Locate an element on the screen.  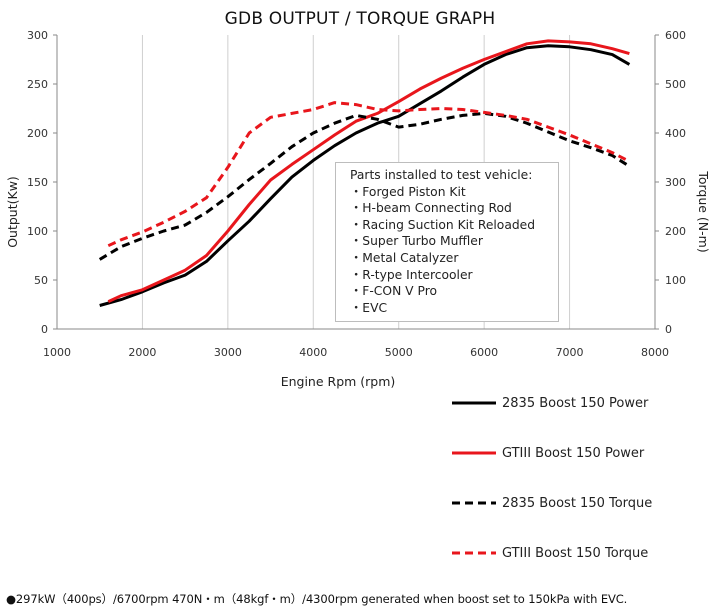
y-right-tick-label: 100 is located at coordinates (675, 280).